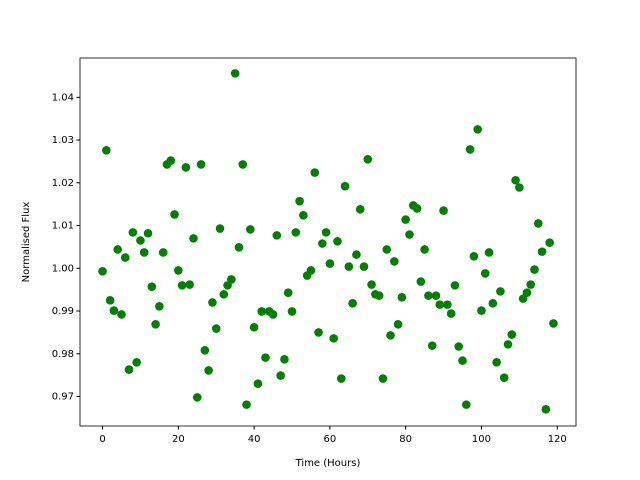 This screenshot has width=640, height=480. Describe the element at coordinates (254, 439) in the screenshot. I see `x-tick-label: 40` at that location.